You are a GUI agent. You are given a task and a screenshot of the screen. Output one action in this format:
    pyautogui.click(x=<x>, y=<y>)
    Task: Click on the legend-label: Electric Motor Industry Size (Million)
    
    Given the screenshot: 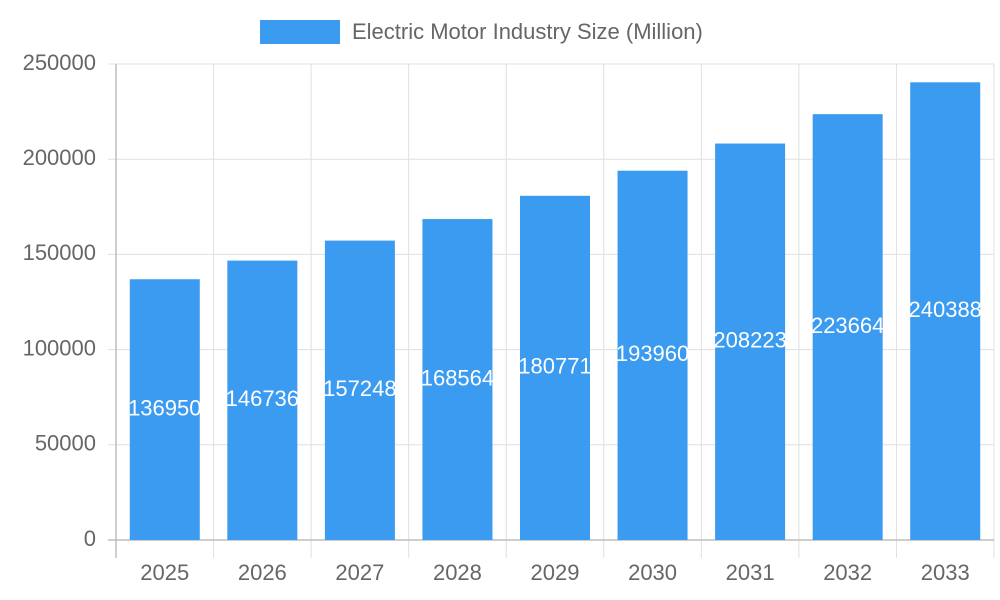 What is the action you would take?
    pyautogui.click(x=527, y=31)
    